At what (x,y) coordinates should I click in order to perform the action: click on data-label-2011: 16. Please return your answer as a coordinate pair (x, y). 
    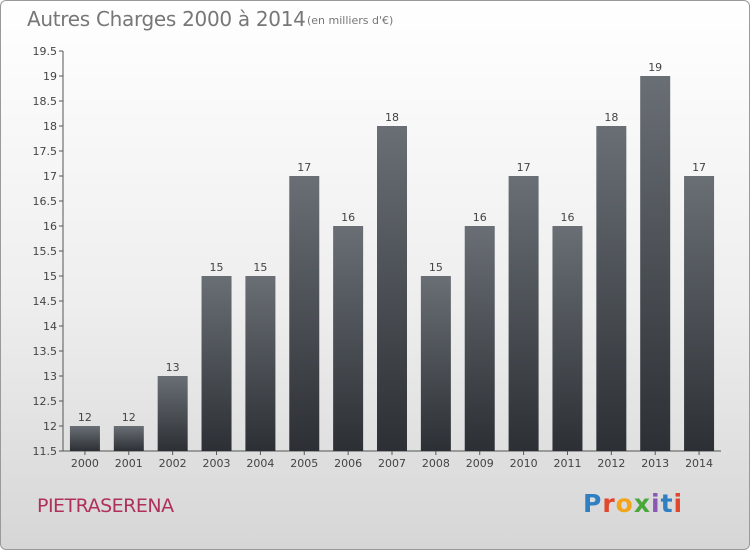
    Looking at the image, I should click on (567, 217).